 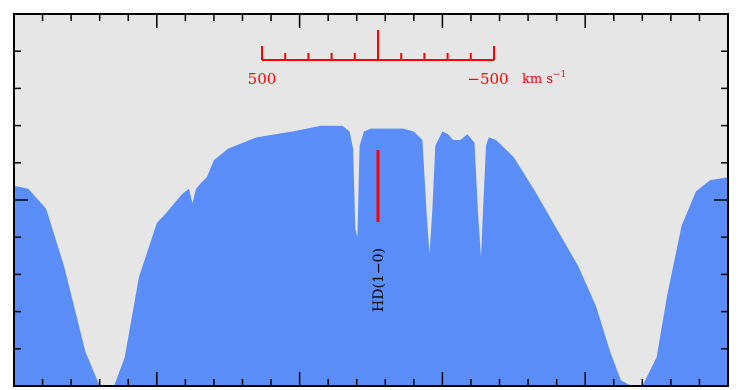 What do you see at coordinates (487, 79) in the screenshot?
I see `velocity-scale-right-label: −500` at bounding box center [487, 79].